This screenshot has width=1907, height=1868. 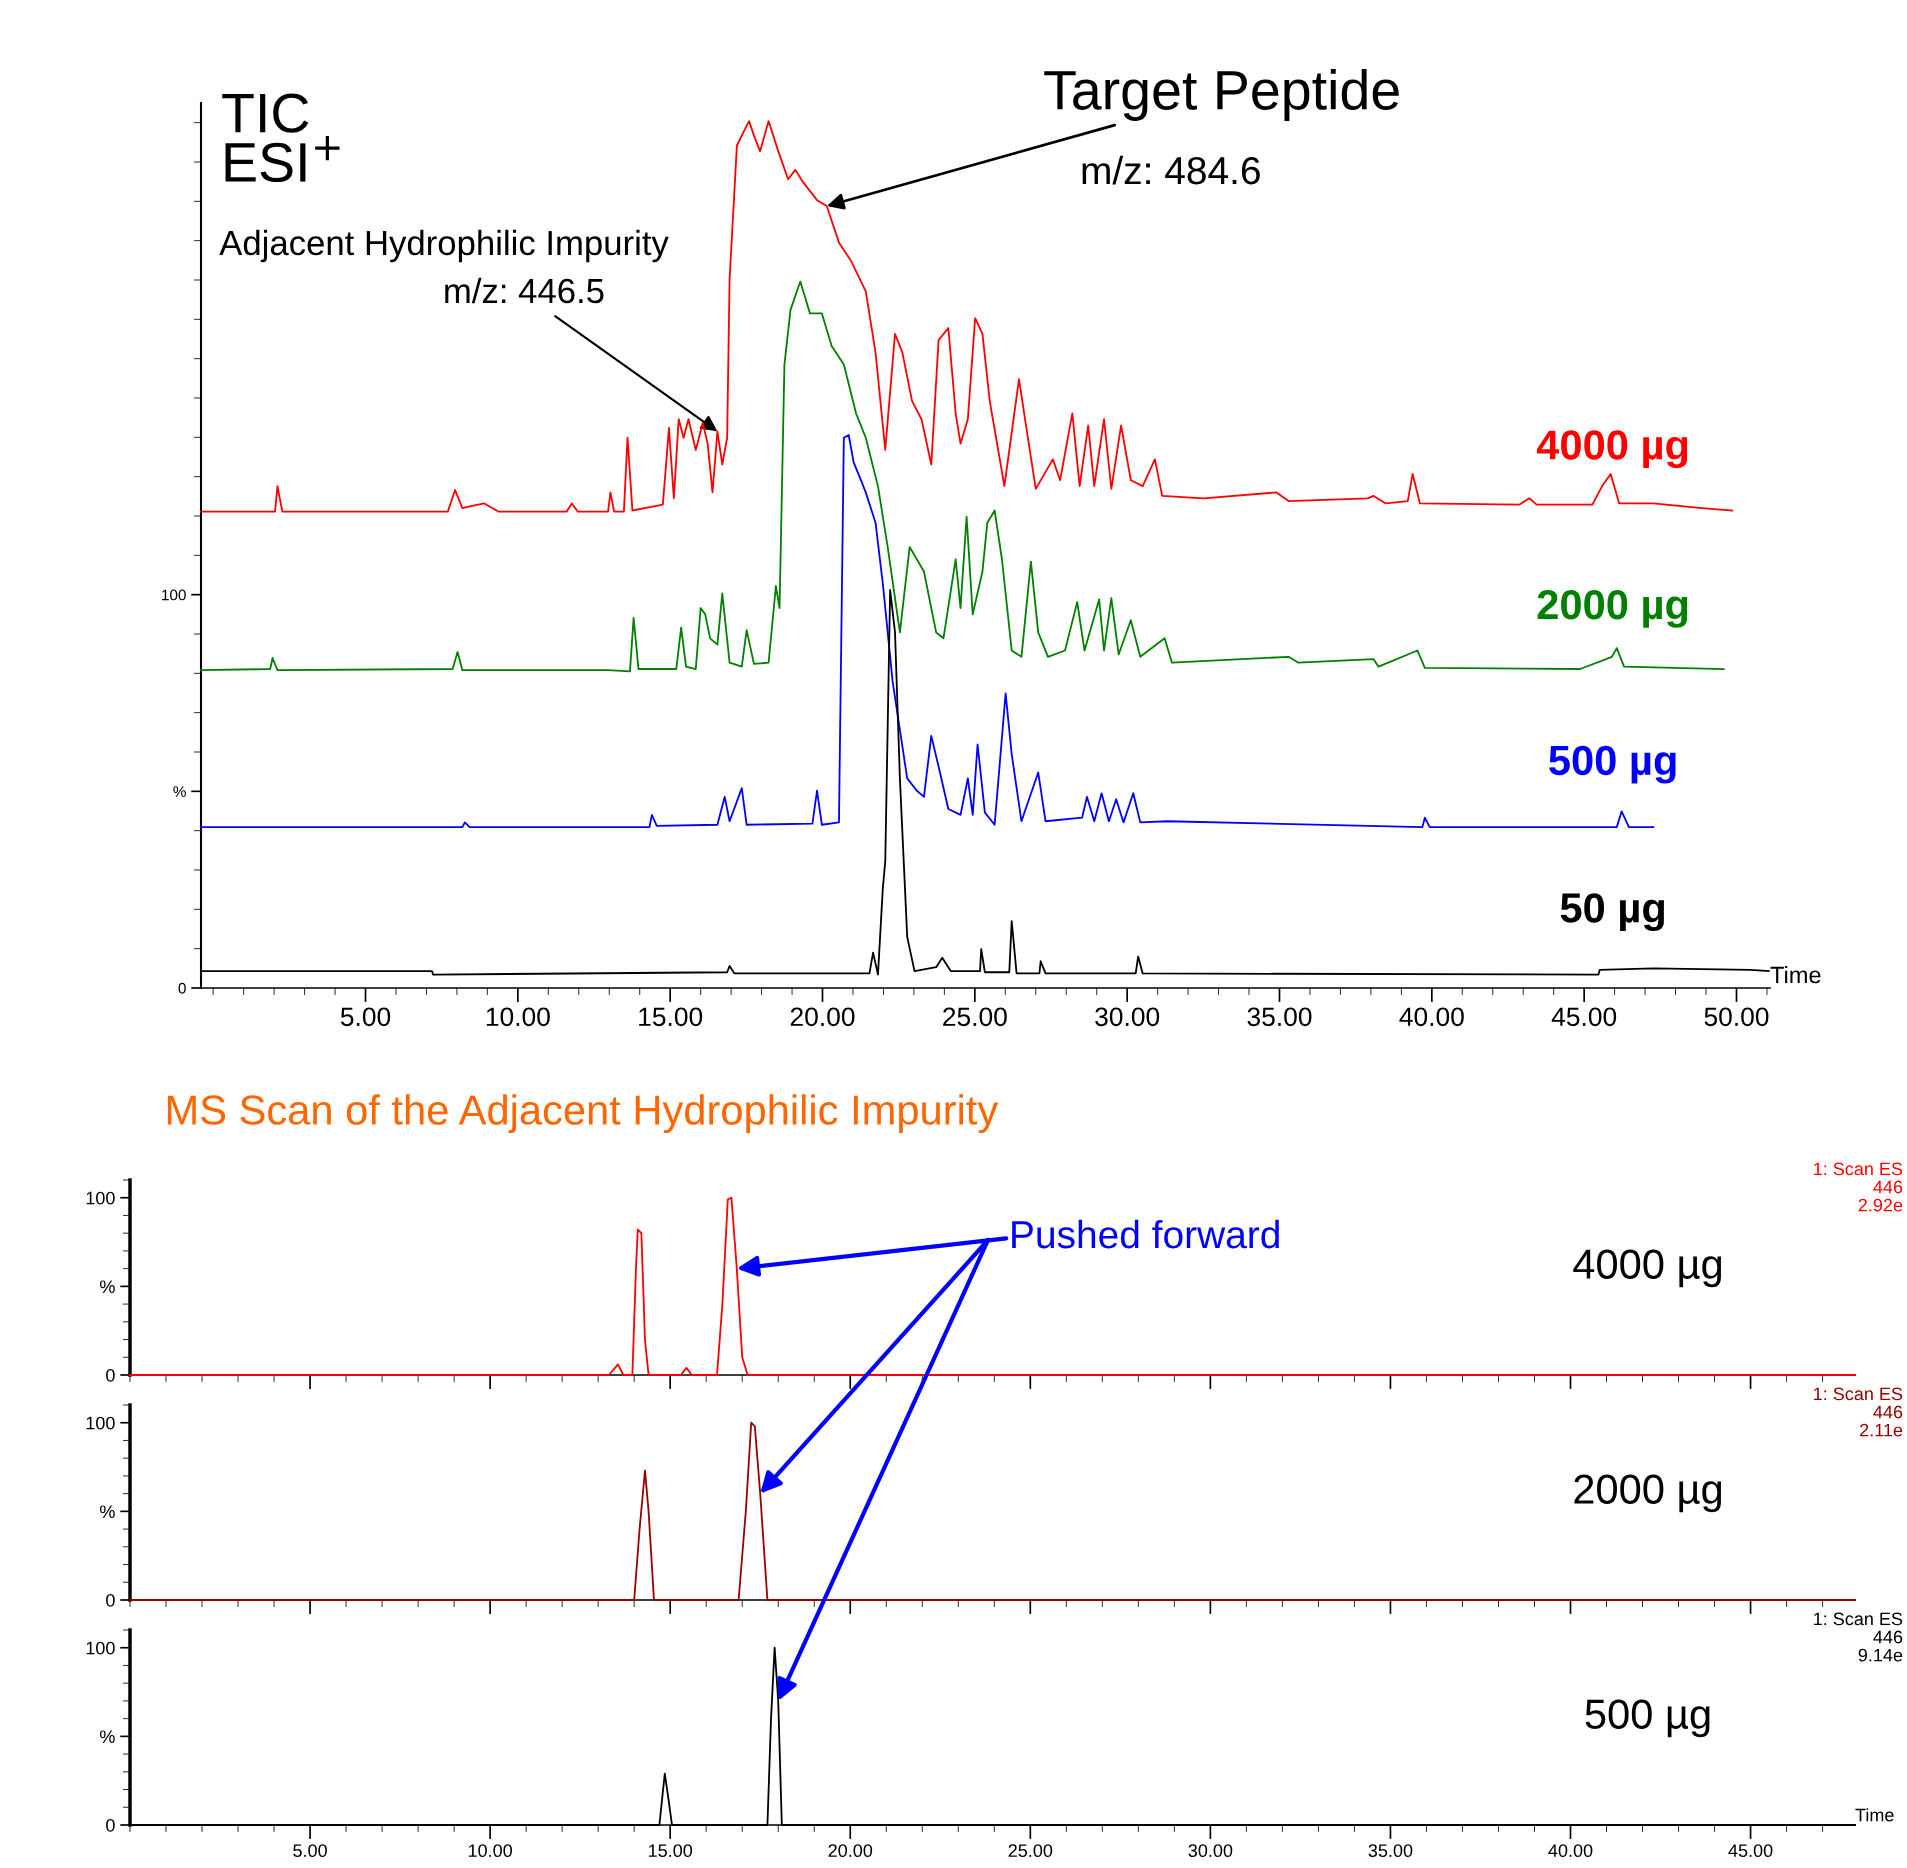 I want to click on series-label: 2000 µg, so click(x=1612, y=608).